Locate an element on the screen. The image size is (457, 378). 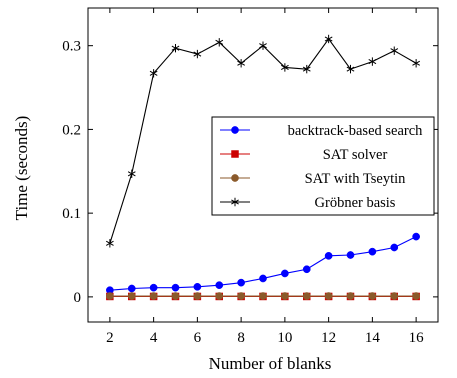
x-tick-label: 6 is located at coordinates (198, 338).